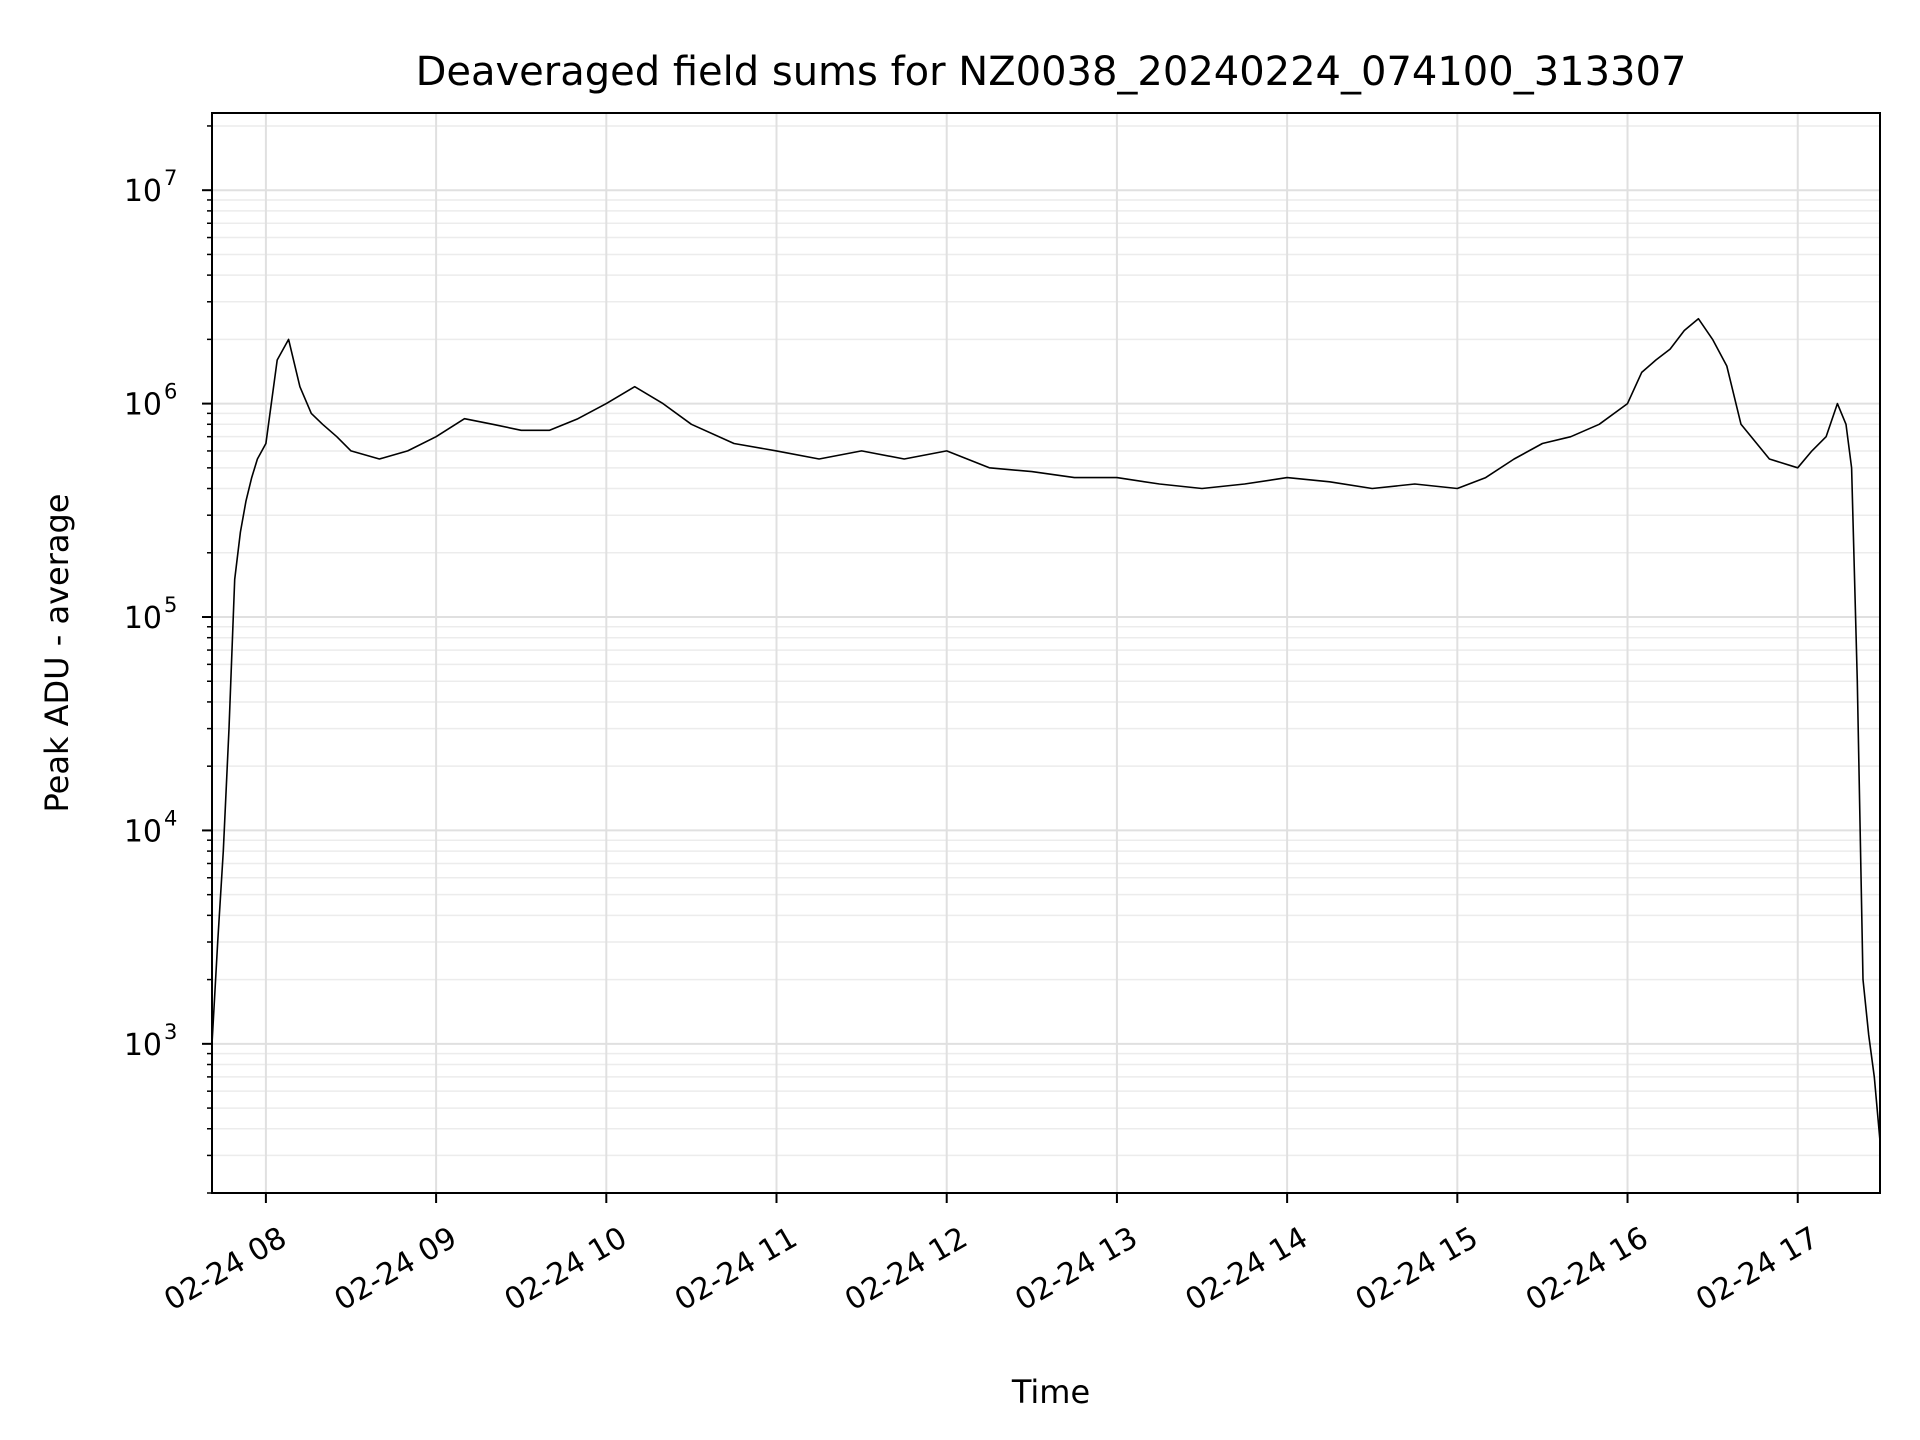  What do you see at coordinates (170, 1032) in the screenshot?
I see `y-tick-label-exponent: 3` at bounding box center [170, 1032].